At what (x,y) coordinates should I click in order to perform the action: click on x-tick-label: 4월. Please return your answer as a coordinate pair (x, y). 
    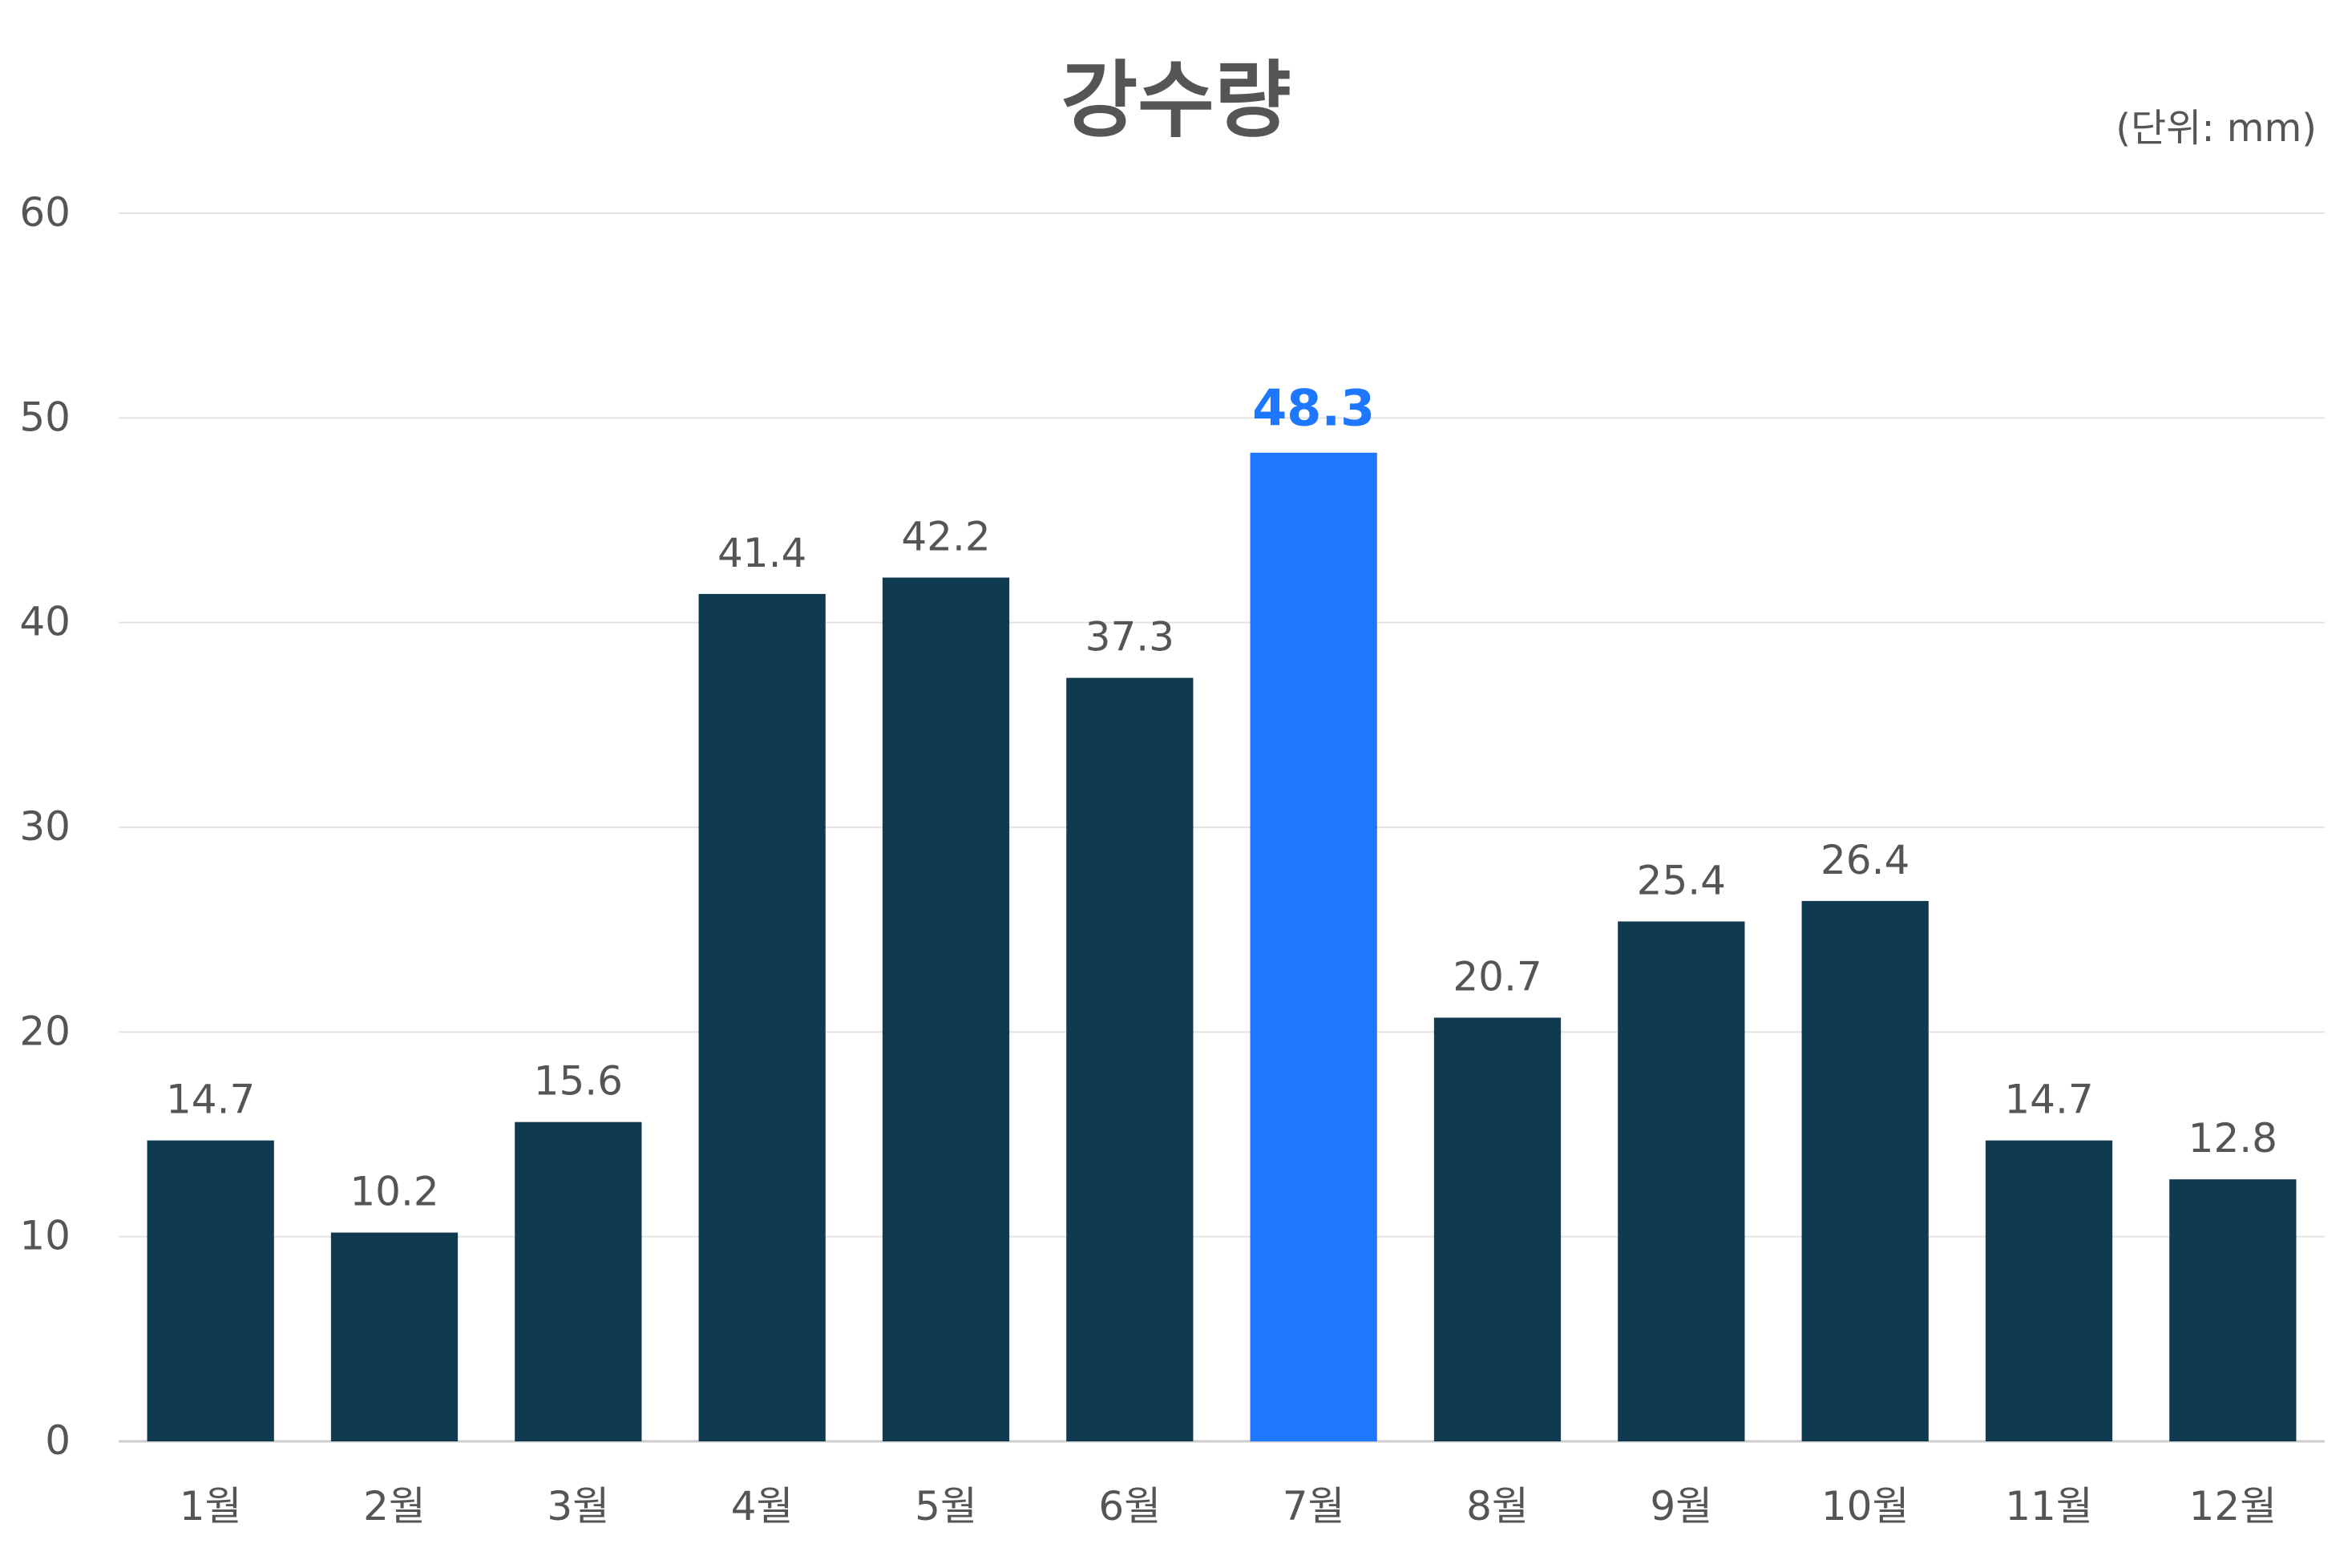
    Looking at the image, I should click on (762, 1506).